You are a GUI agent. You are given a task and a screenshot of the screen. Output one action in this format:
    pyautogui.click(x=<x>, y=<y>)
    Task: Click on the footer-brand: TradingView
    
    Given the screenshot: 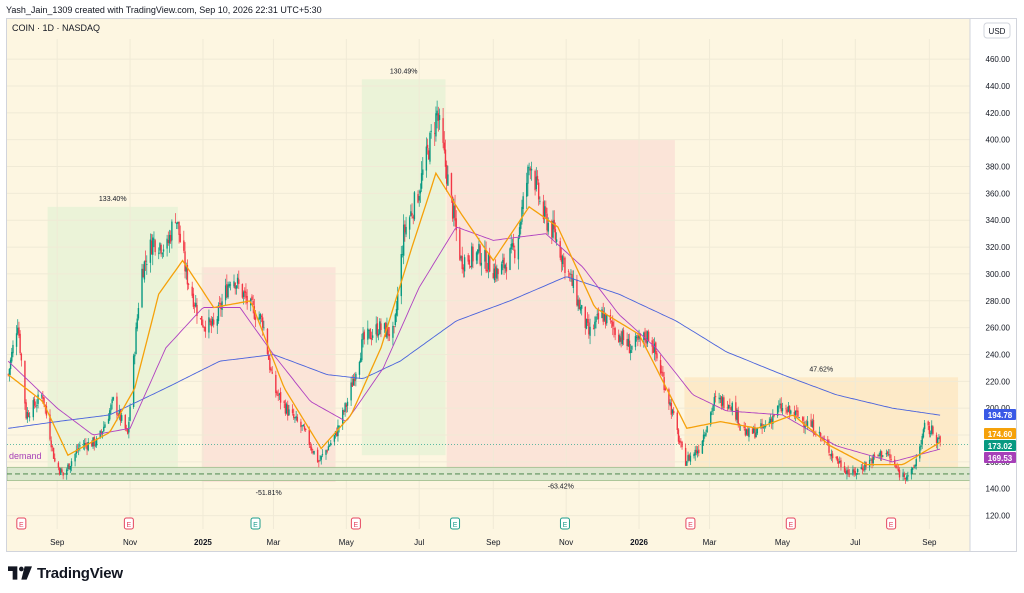 What is the action you would take?
    pyautogui.click(x=65, y=573)
    